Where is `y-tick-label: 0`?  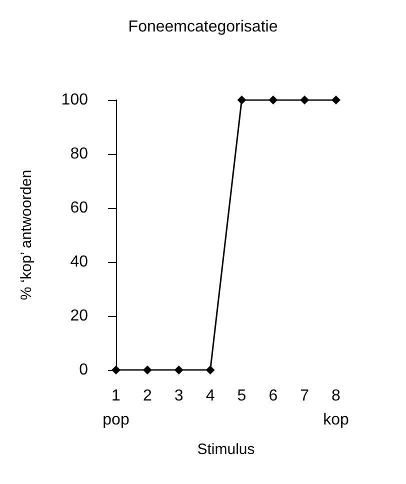
y-tick-label: 0 is located at coordinates (83, 370).